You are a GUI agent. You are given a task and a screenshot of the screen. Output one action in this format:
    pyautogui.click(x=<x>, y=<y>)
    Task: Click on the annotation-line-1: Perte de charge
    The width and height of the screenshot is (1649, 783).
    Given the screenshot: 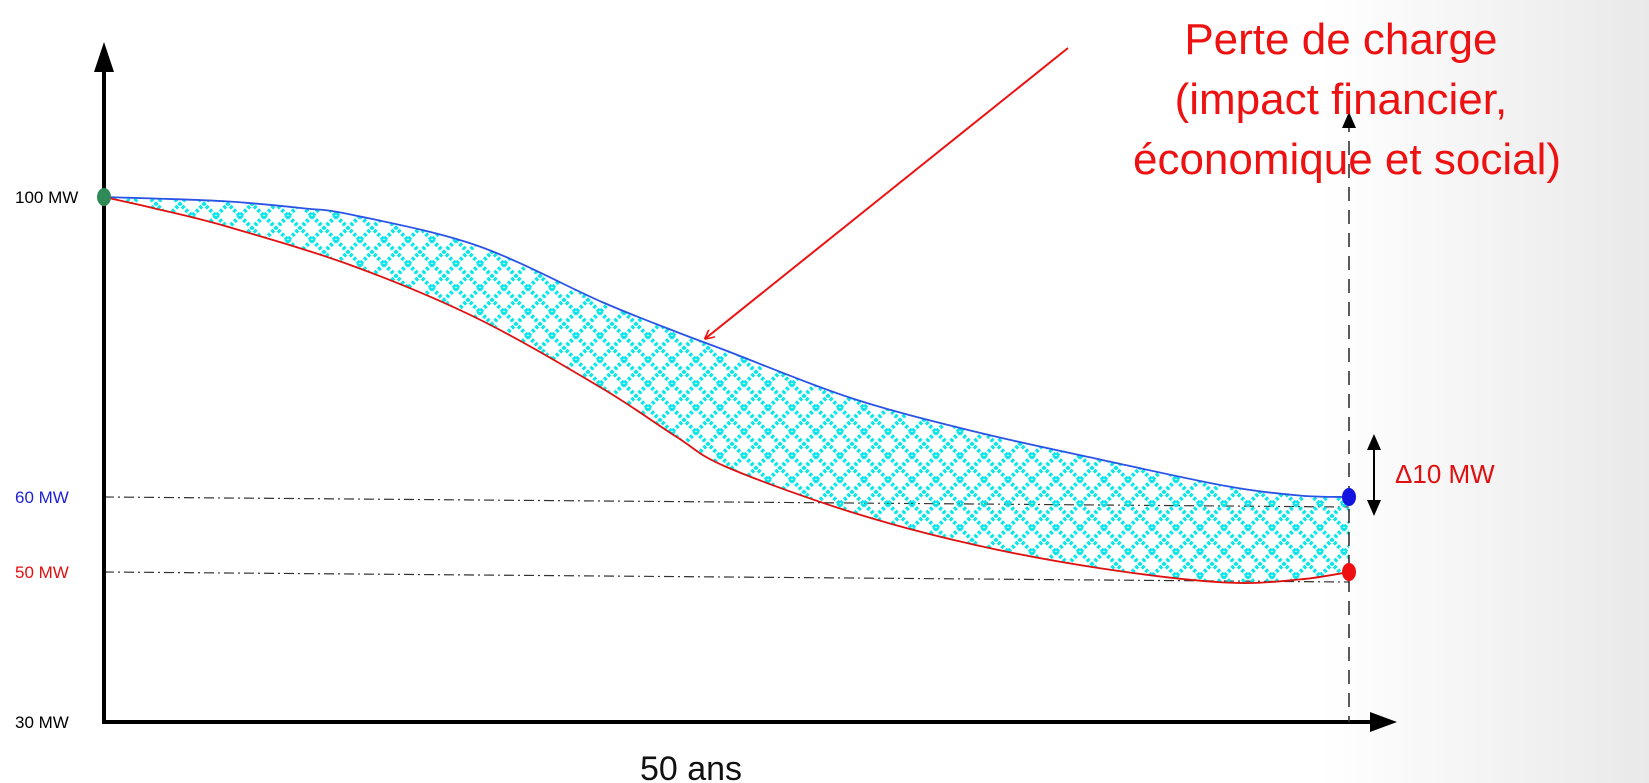 What is the action you would take?
    pyautogui.click(x=1340, y=39)
    